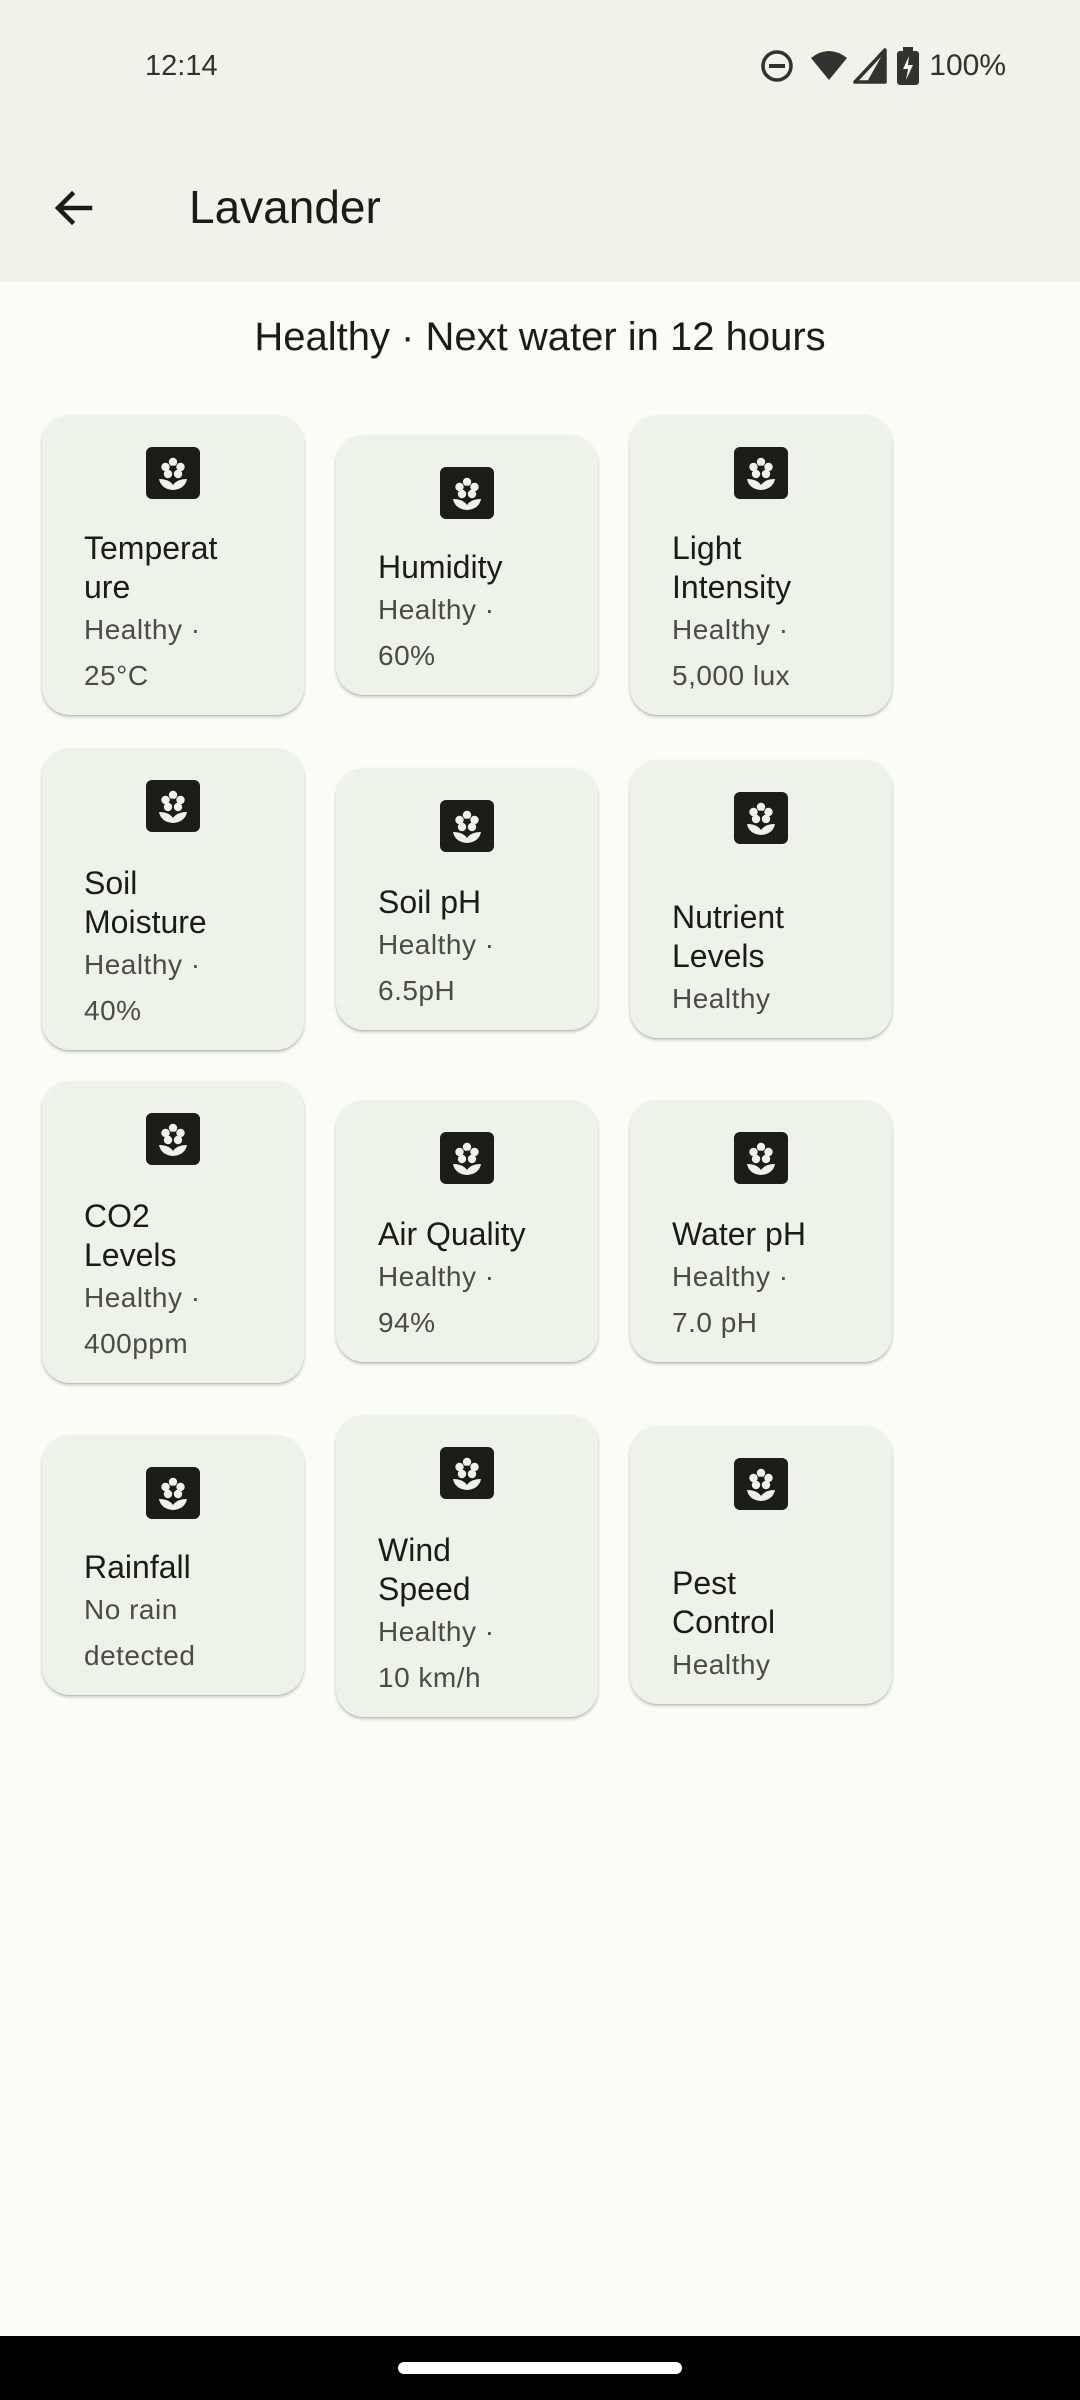 Image resolution: width=1080 pixels, height=2400 pixels. Describe the element at coordinates (130, 1235) in the screenshot. I see `sensor-card-title: CO2 Levels` at that location.